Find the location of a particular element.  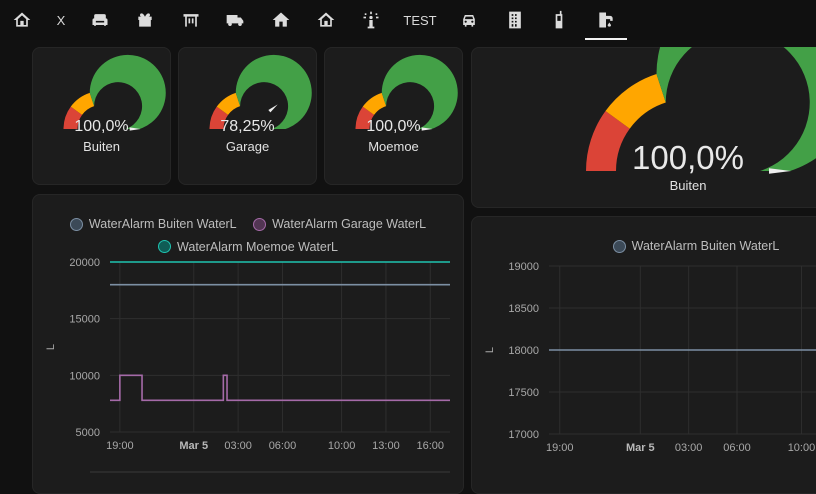

tab-gate is located at coordinates (191, 20).